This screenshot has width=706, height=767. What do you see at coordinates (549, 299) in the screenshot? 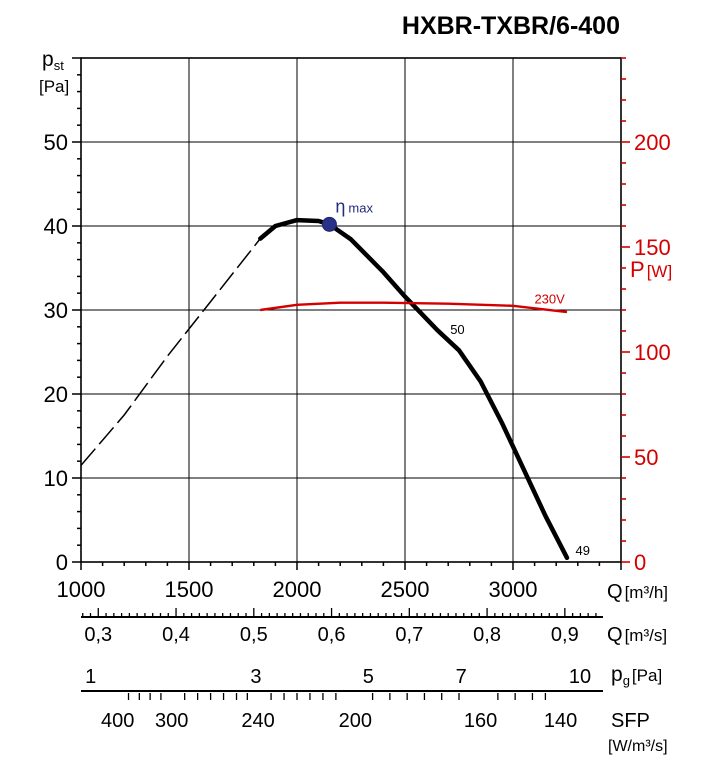
I see `curve-label-230v: 230V` at bounding box center [549, 299].